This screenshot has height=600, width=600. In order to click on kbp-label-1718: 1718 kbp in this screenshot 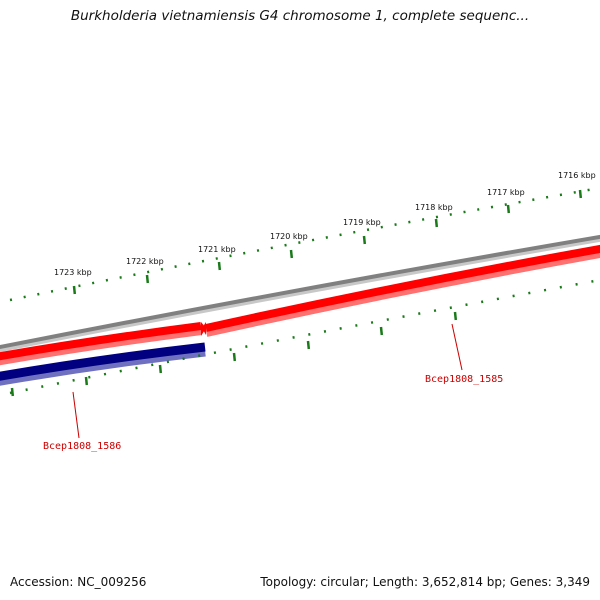, I will do `click(434, 207)`.